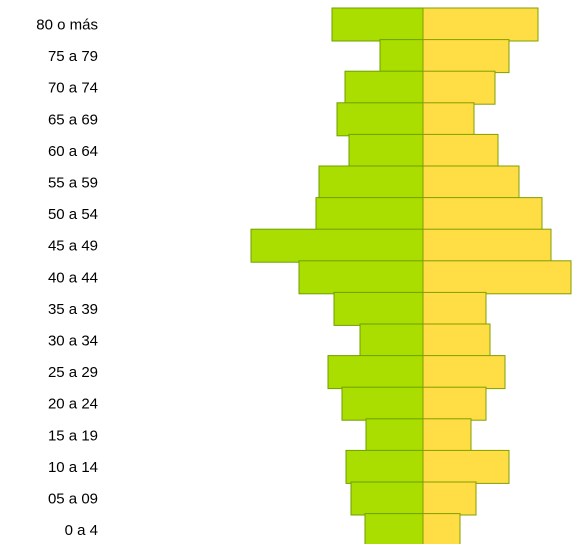  Describe the element at coordinates (73, 435) in the screenshot. I see `category-label-13: 15 a 19` at that location.